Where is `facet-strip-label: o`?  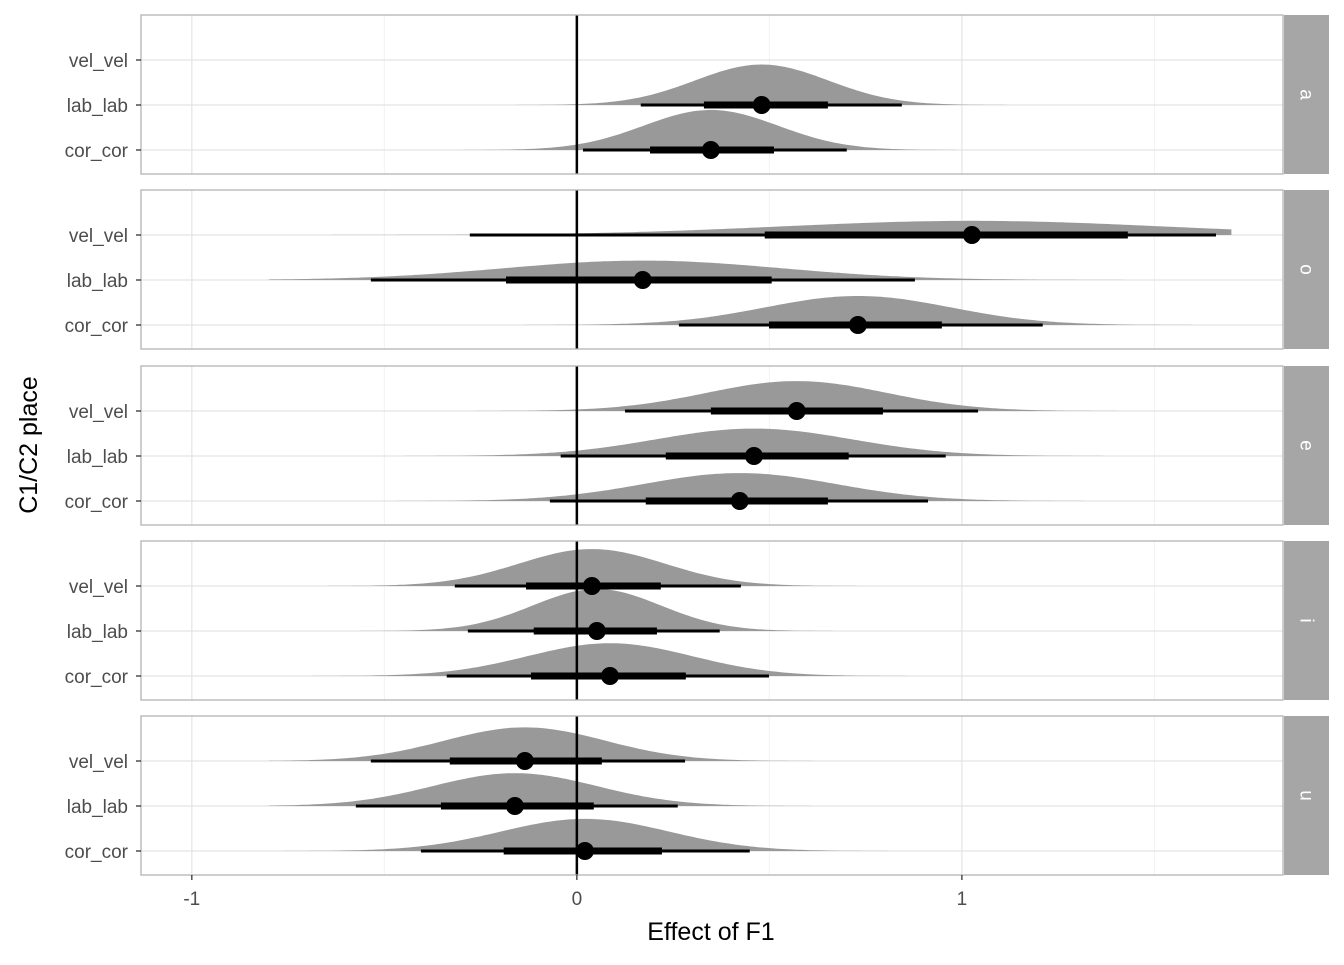 facet-strip-label: o is located at coordinates (1306, 269).